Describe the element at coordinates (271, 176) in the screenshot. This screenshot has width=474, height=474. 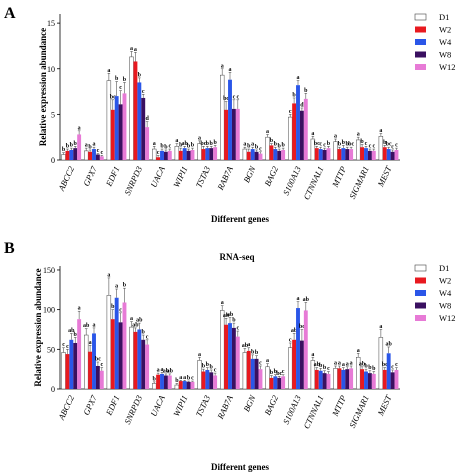
I see `x-tick-label: BAG2` at that location.